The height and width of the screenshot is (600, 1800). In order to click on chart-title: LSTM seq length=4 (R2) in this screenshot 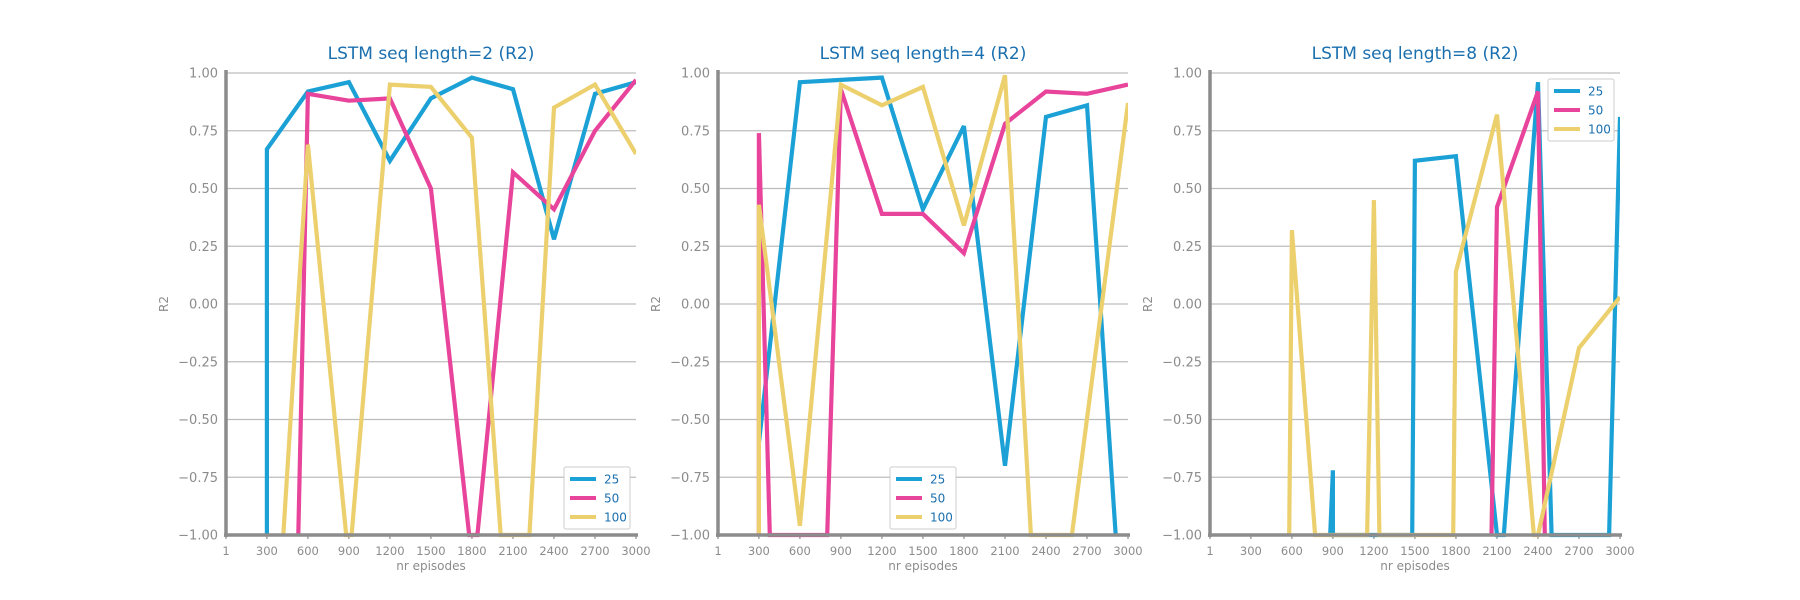, I will do `click(923, 54)`.